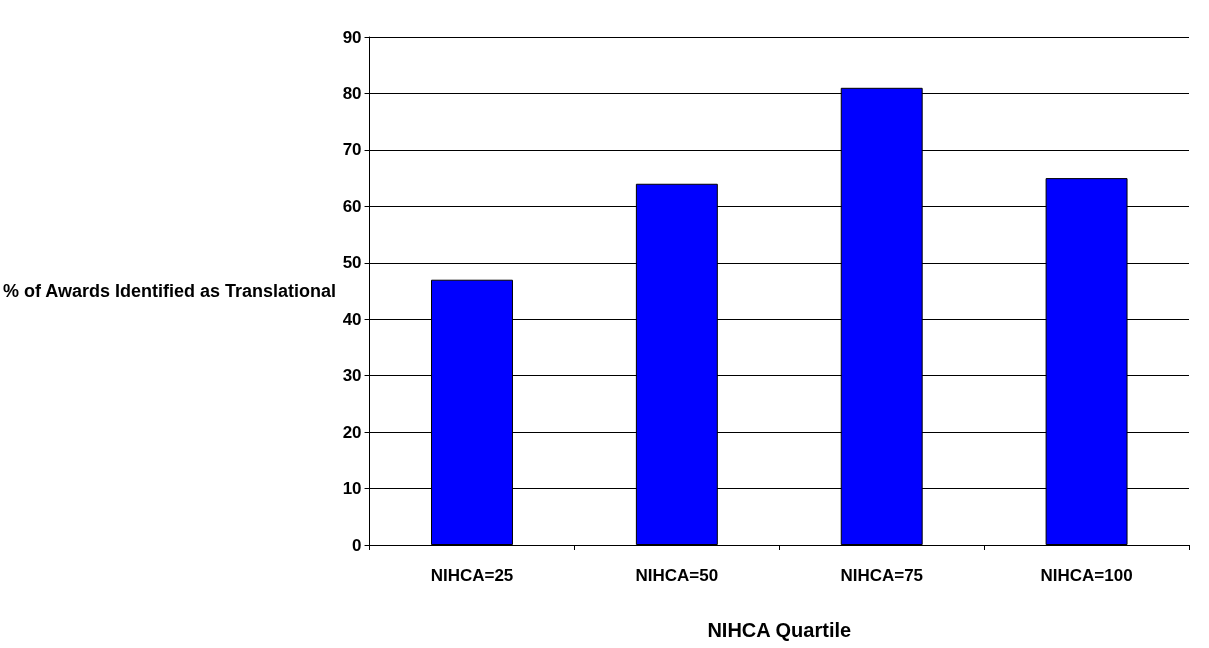 This screenshot has height=648, width=1209. What do you see at coordinates (352, 150) in the screenshot?
I see `y-tick-label: 70` at bounding box center [352, 150].